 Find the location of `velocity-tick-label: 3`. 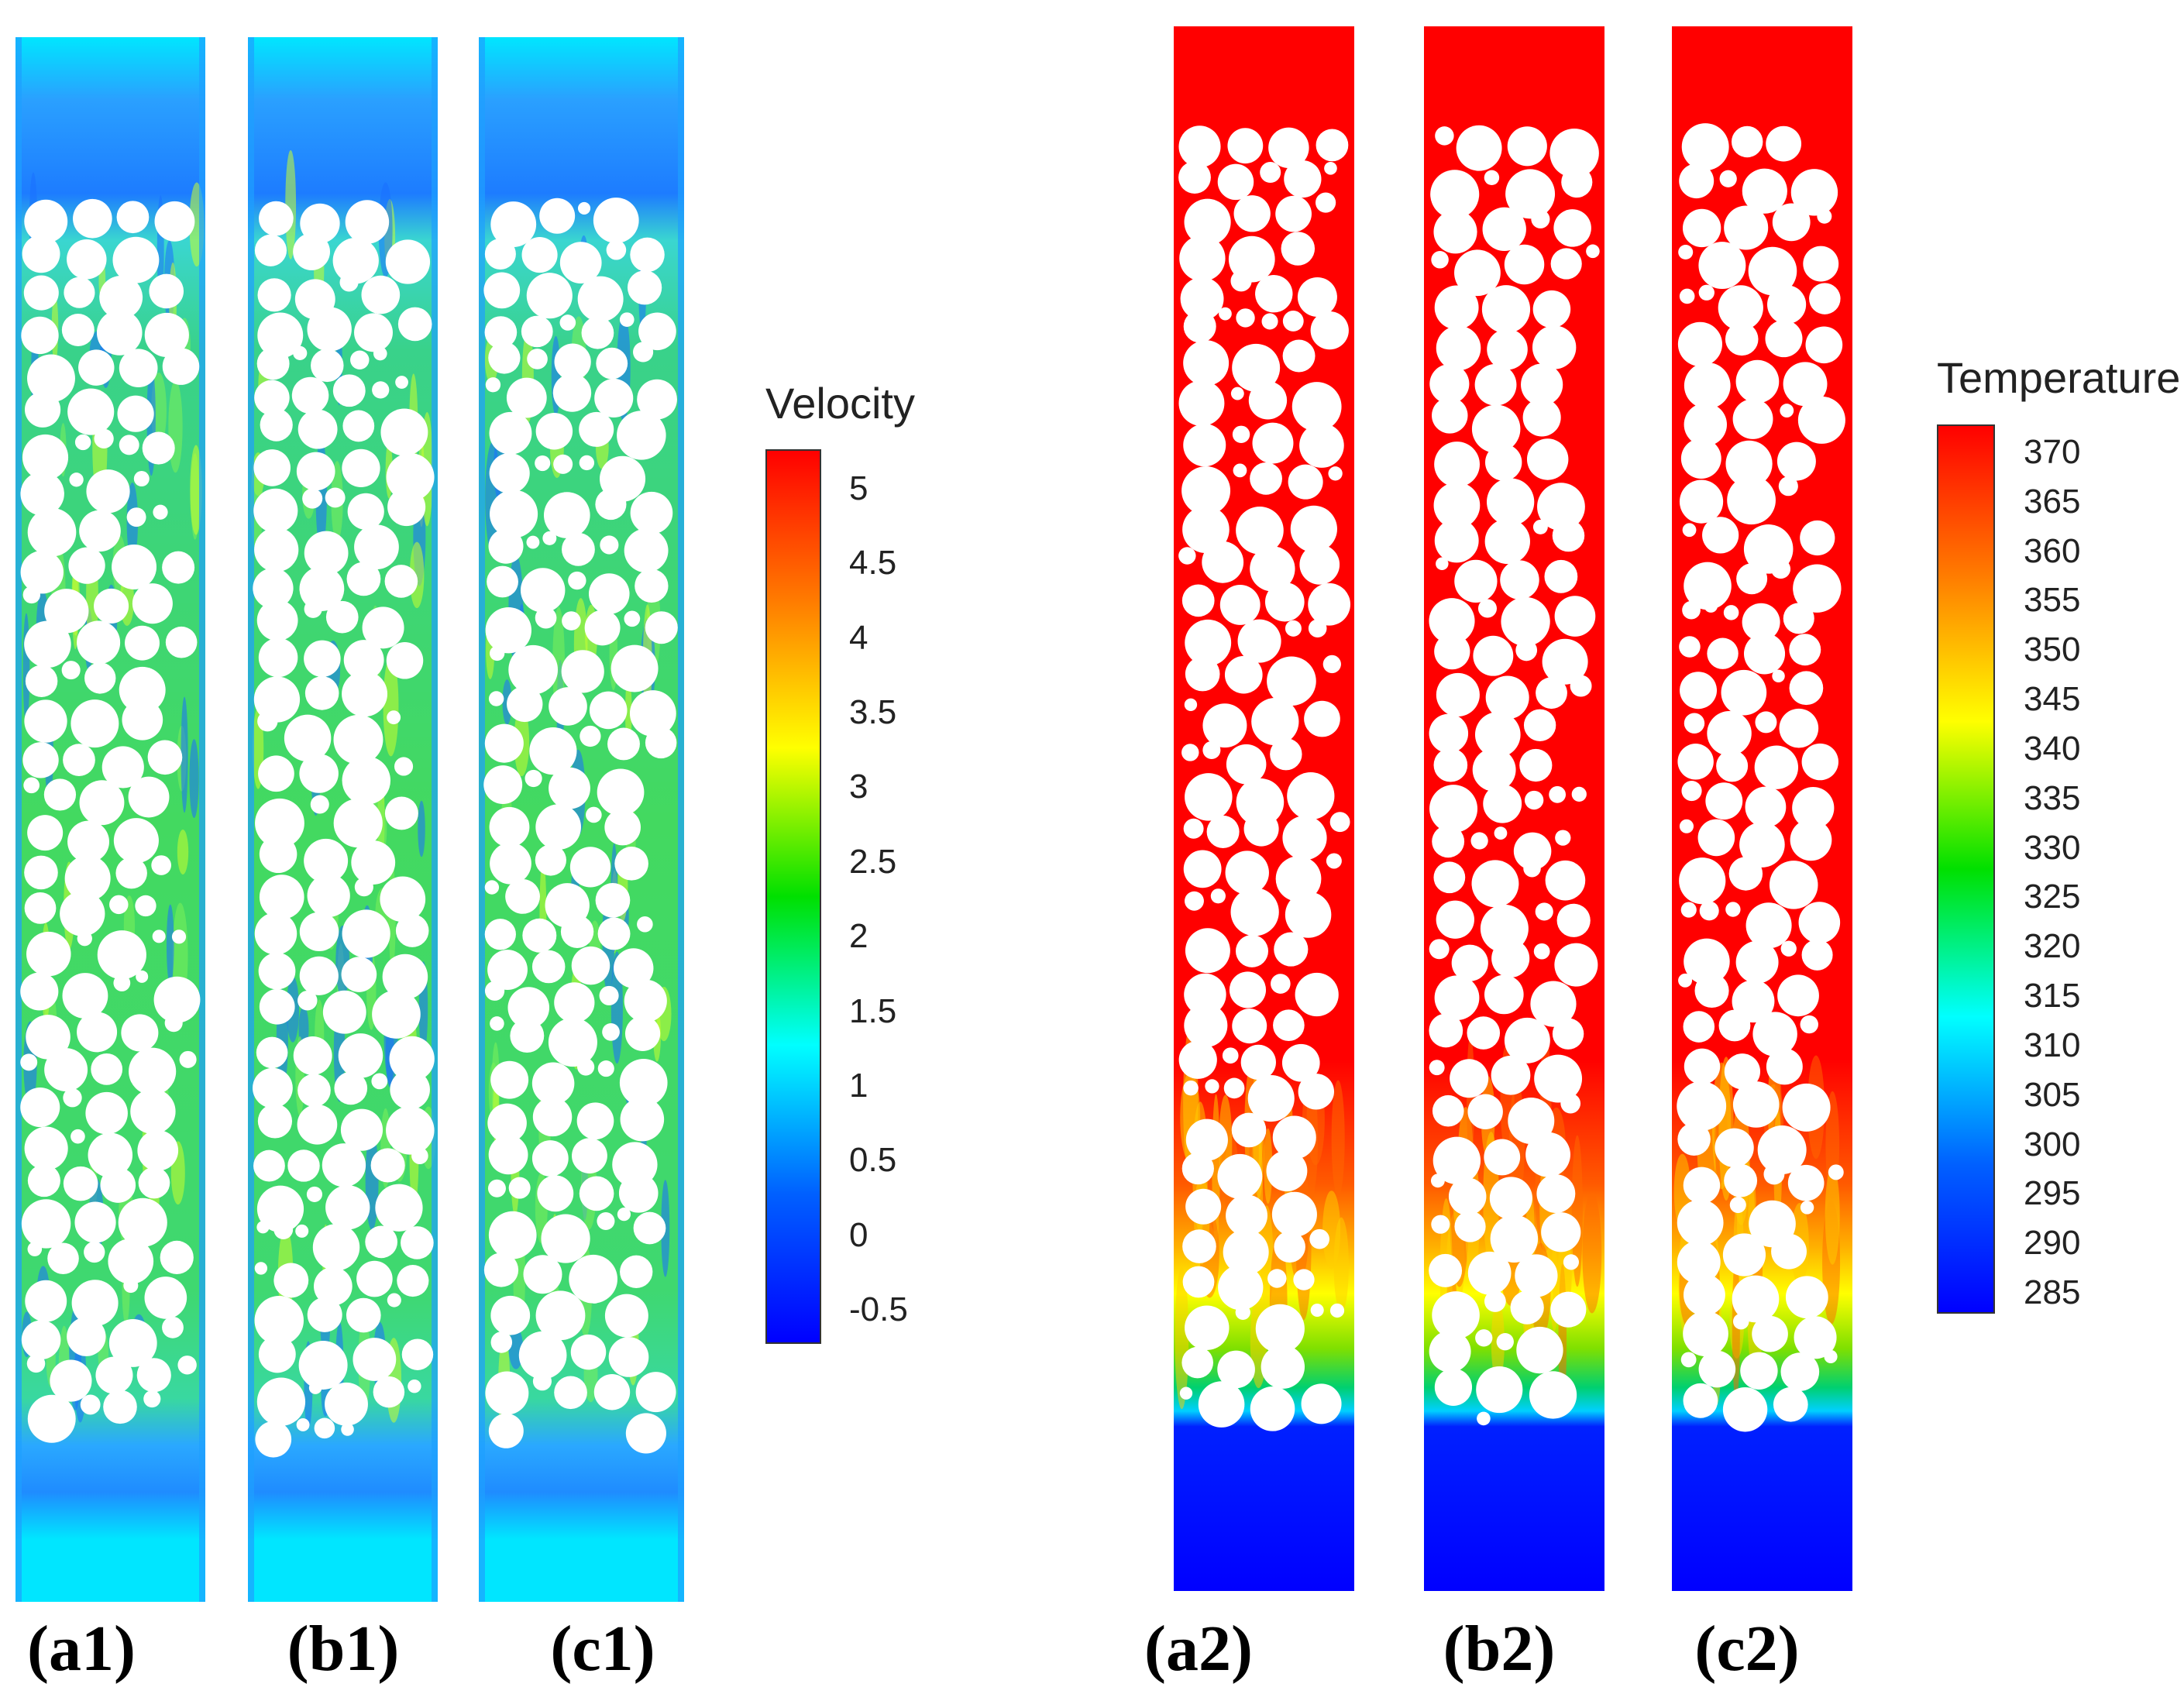

velocity-tick-label: 3 is located at coordinates (858, 787).